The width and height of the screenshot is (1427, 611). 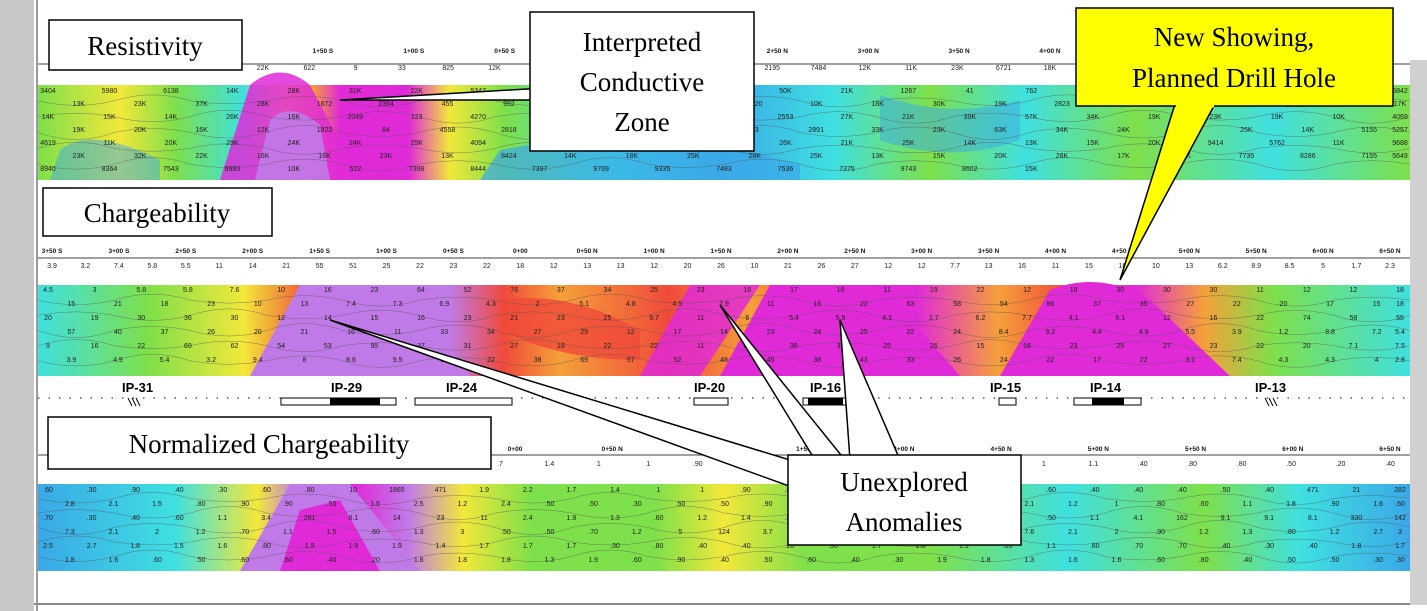 What do you see at coordinates (904, 482) in the screenshot?
I see `unexplored-line1: Unexplored` at bounding box center [904, 482].